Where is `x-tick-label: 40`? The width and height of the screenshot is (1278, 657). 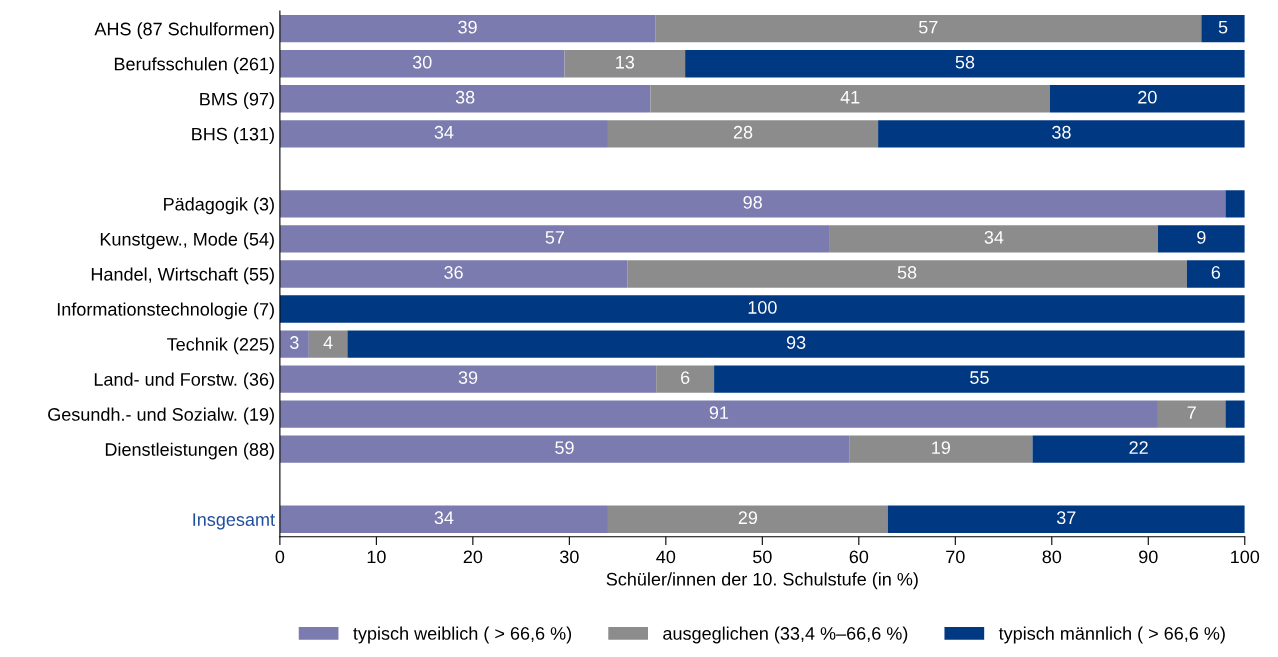 x-tick-label: 40 is located at coordinates (666, 557).